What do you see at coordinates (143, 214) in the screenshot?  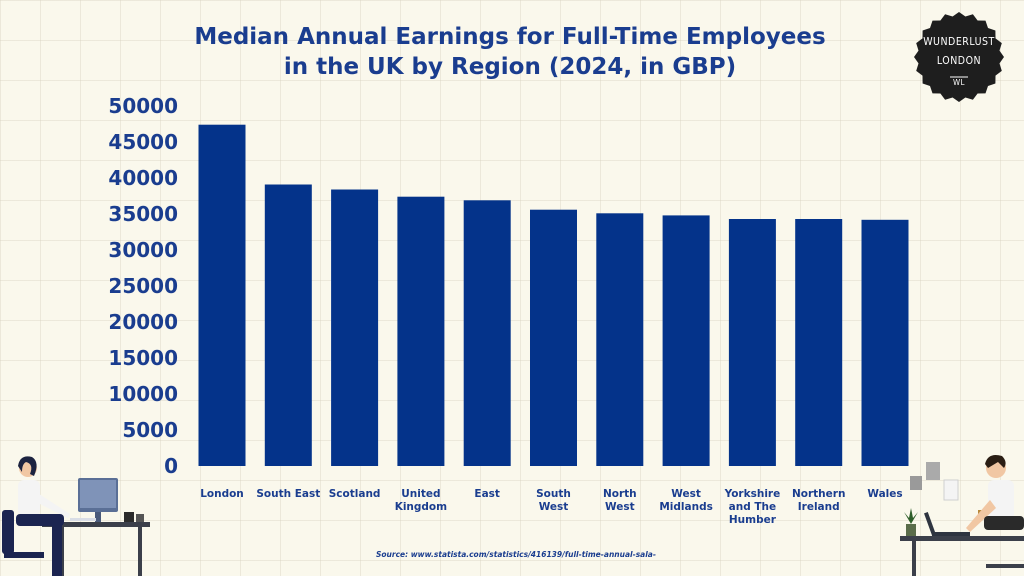 I see `y-tick-label: 35000` at bounding box center [143, 214].